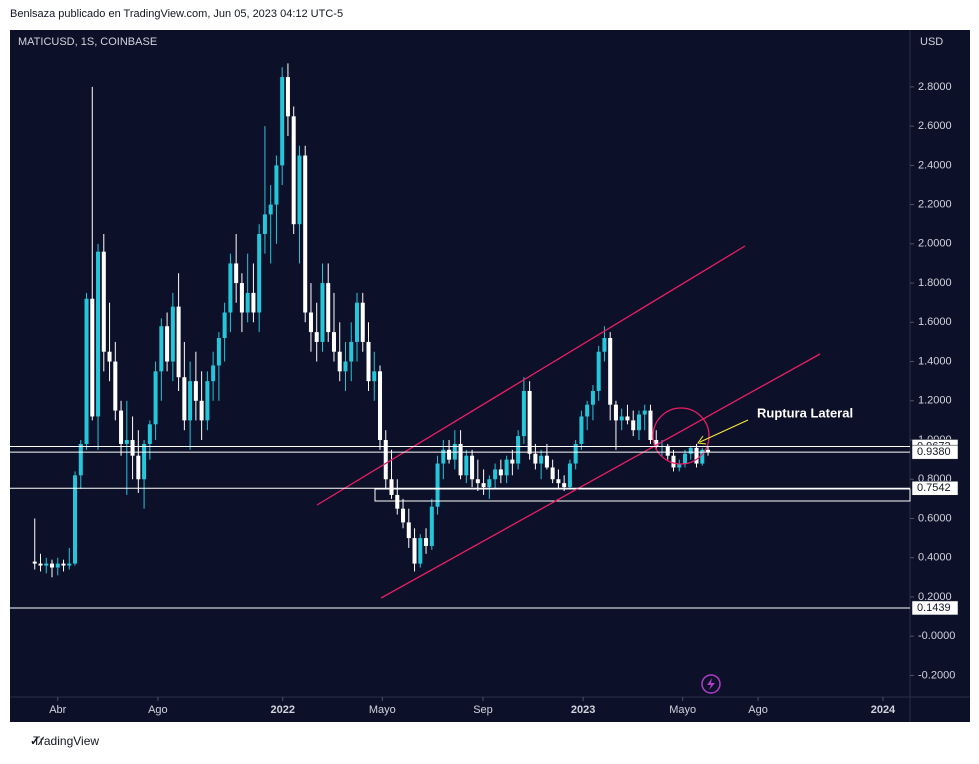 The width and height of the screenshot is (979, 764). Describe the element at coordinates (935, 283) in the screenshot. I see `y-tick-label: 1.8000` at that location.